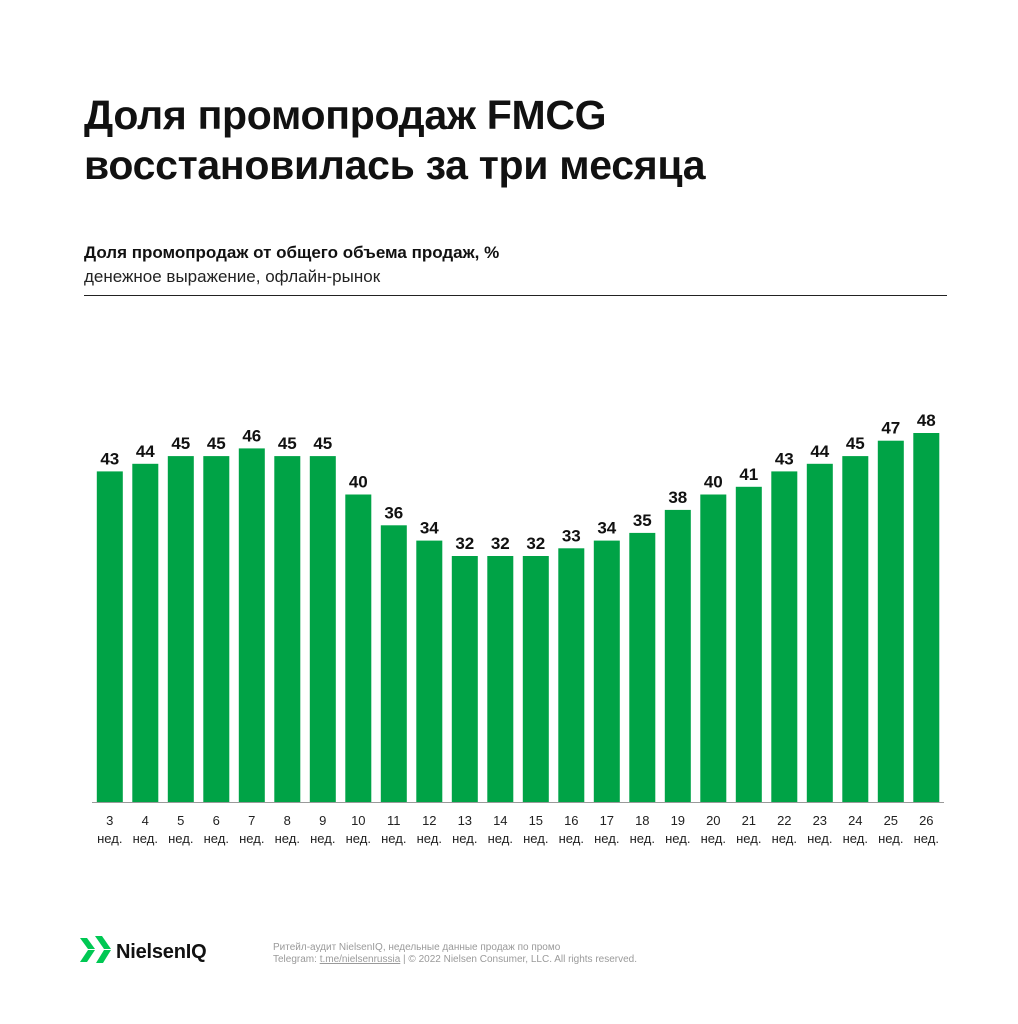 The image size is (1018, 1024). What do you see at coordinates (571, 820) in the screenshot?
I see `x-tick-label: 16` at bounding box center [571, 820].